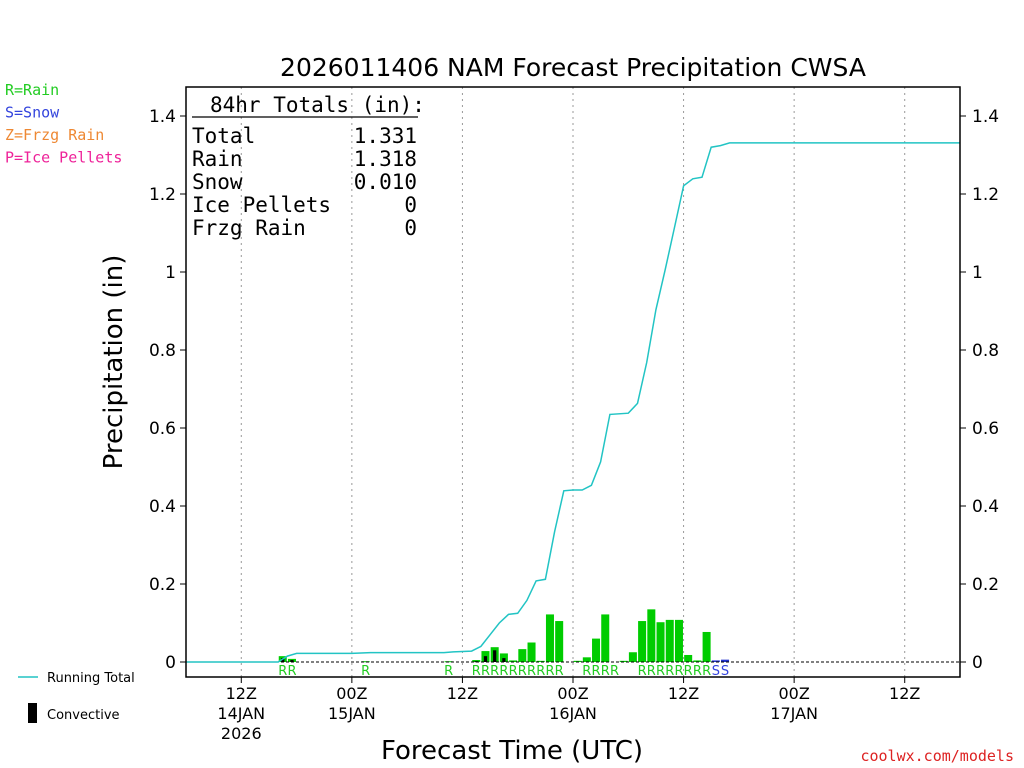 The height and width of the screenshot is (768, 1024). What do you see at coordinates (985, 195) in the screenshot?
I see `y-tick-label-right: 1.2` at bounding box center [985, 195].